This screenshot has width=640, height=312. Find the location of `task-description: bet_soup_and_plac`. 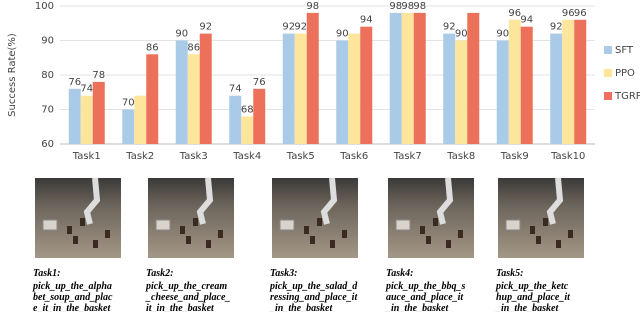

task-description: bet_soup_and_plac is located at coordinates (73, 297).